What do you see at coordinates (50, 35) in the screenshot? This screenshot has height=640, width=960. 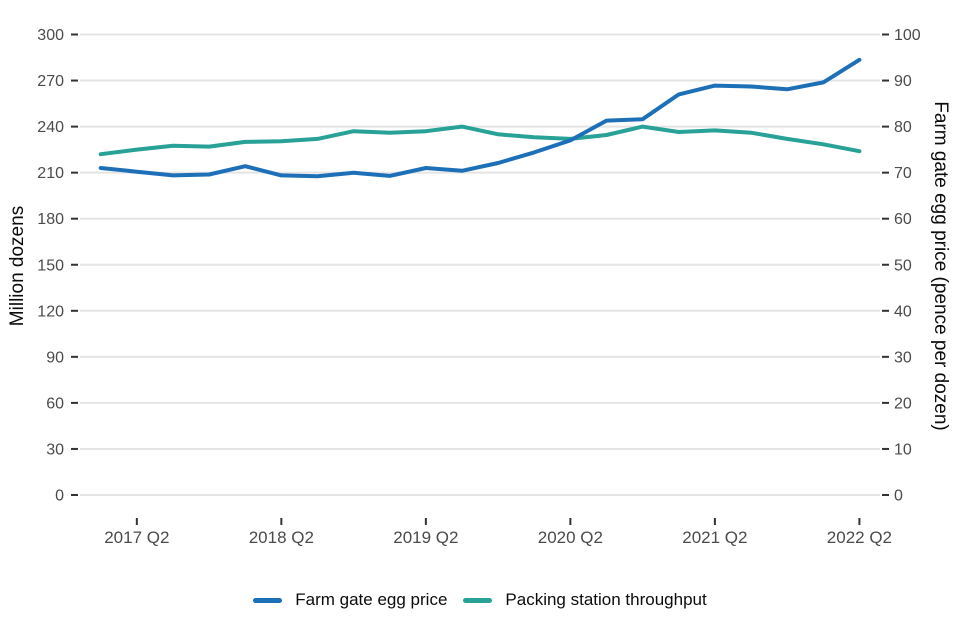 I see `left-axis-tick-label: 300` at bounding box center [50, 35].